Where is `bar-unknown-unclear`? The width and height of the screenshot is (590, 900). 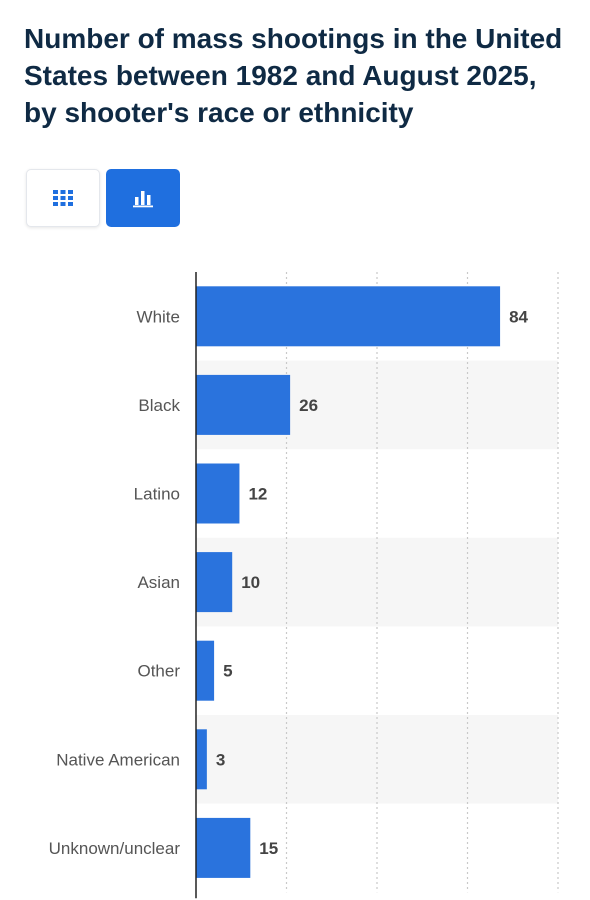
bar-unknown-unclear is located at coordinates (223, 847).